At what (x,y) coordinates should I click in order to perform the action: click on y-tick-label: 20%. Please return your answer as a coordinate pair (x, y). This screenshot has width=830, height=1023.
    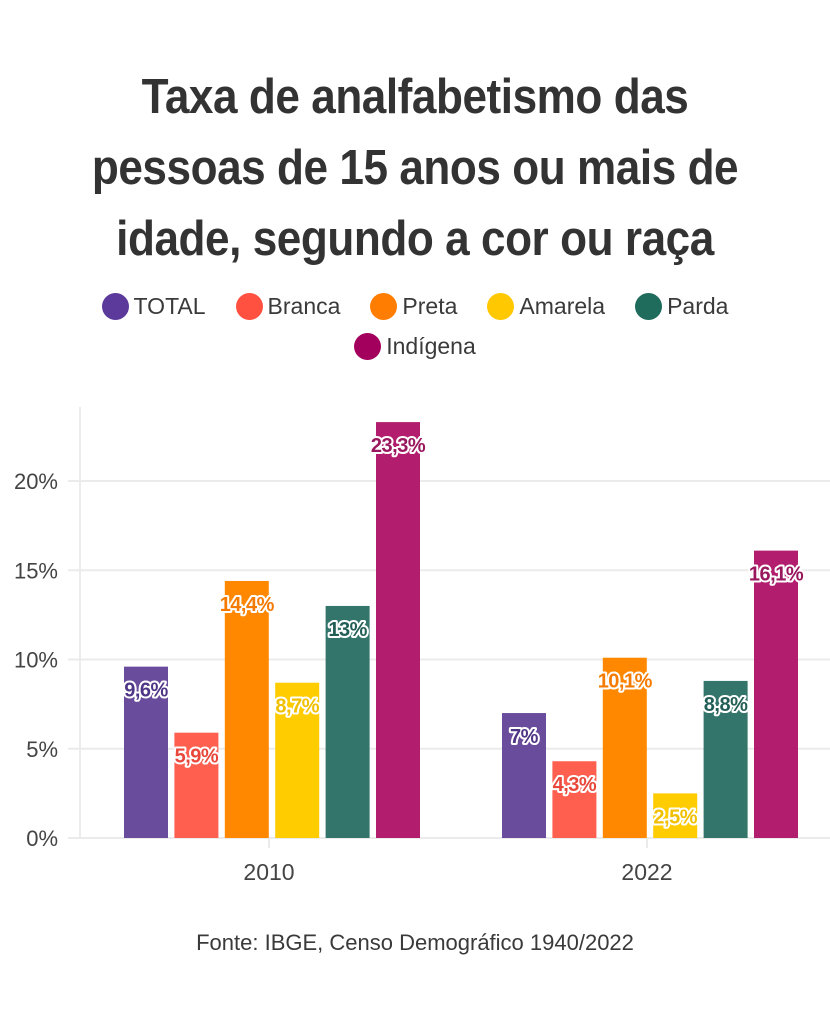
    Looking at the image, I should click on (36, 481).